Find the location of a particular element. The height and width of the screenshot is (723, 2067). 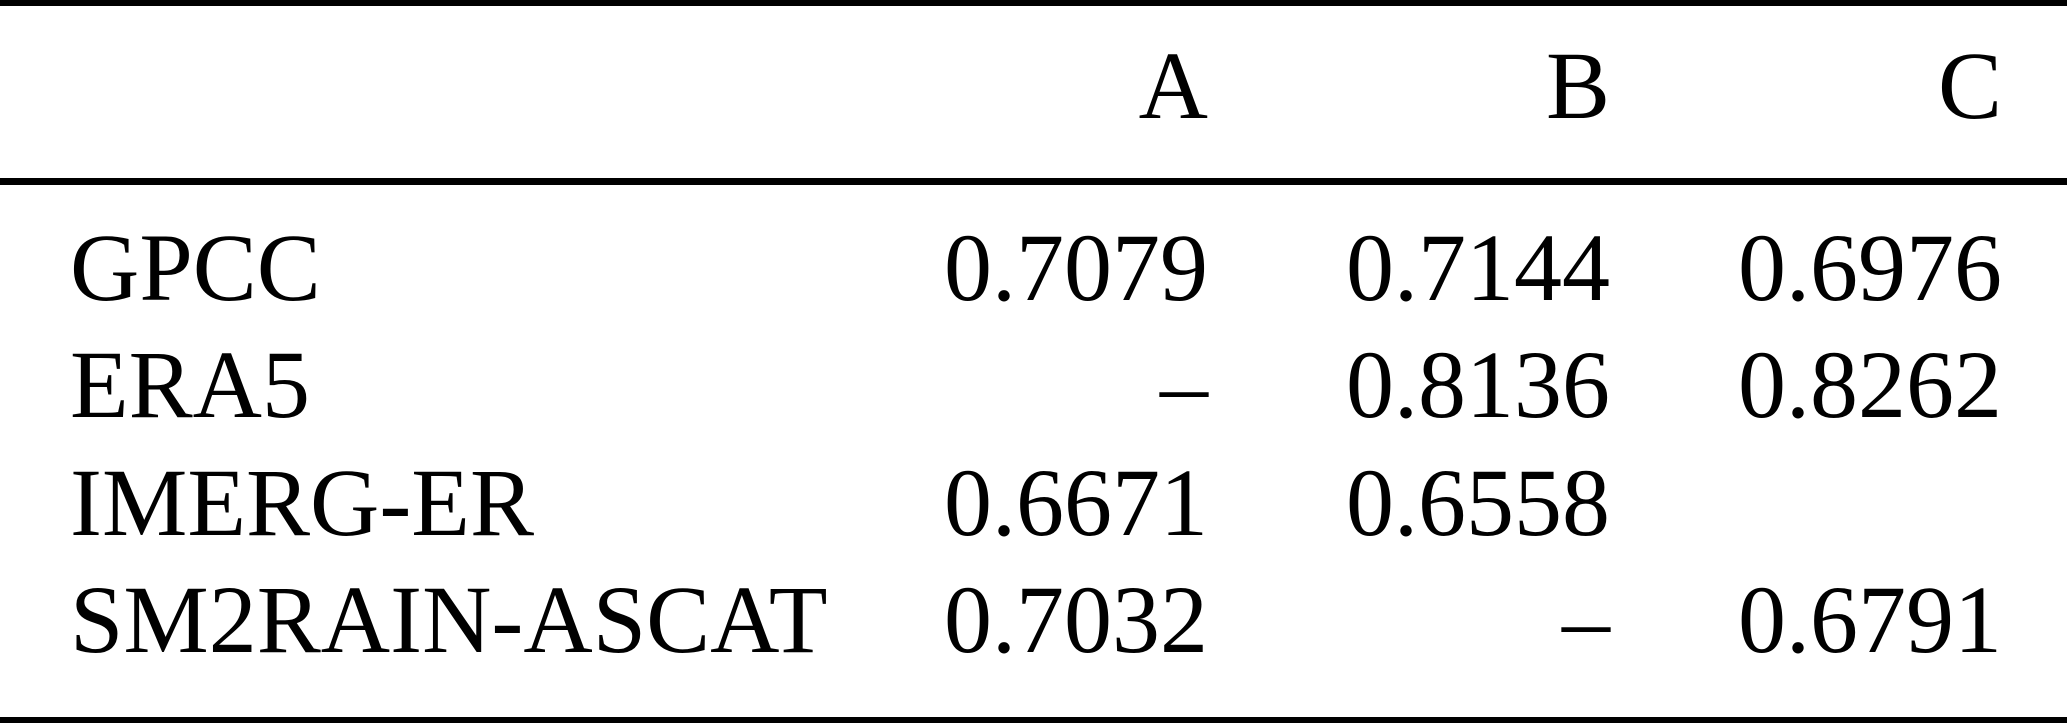

row-label: GPCC is located at coordinates (195, 267).